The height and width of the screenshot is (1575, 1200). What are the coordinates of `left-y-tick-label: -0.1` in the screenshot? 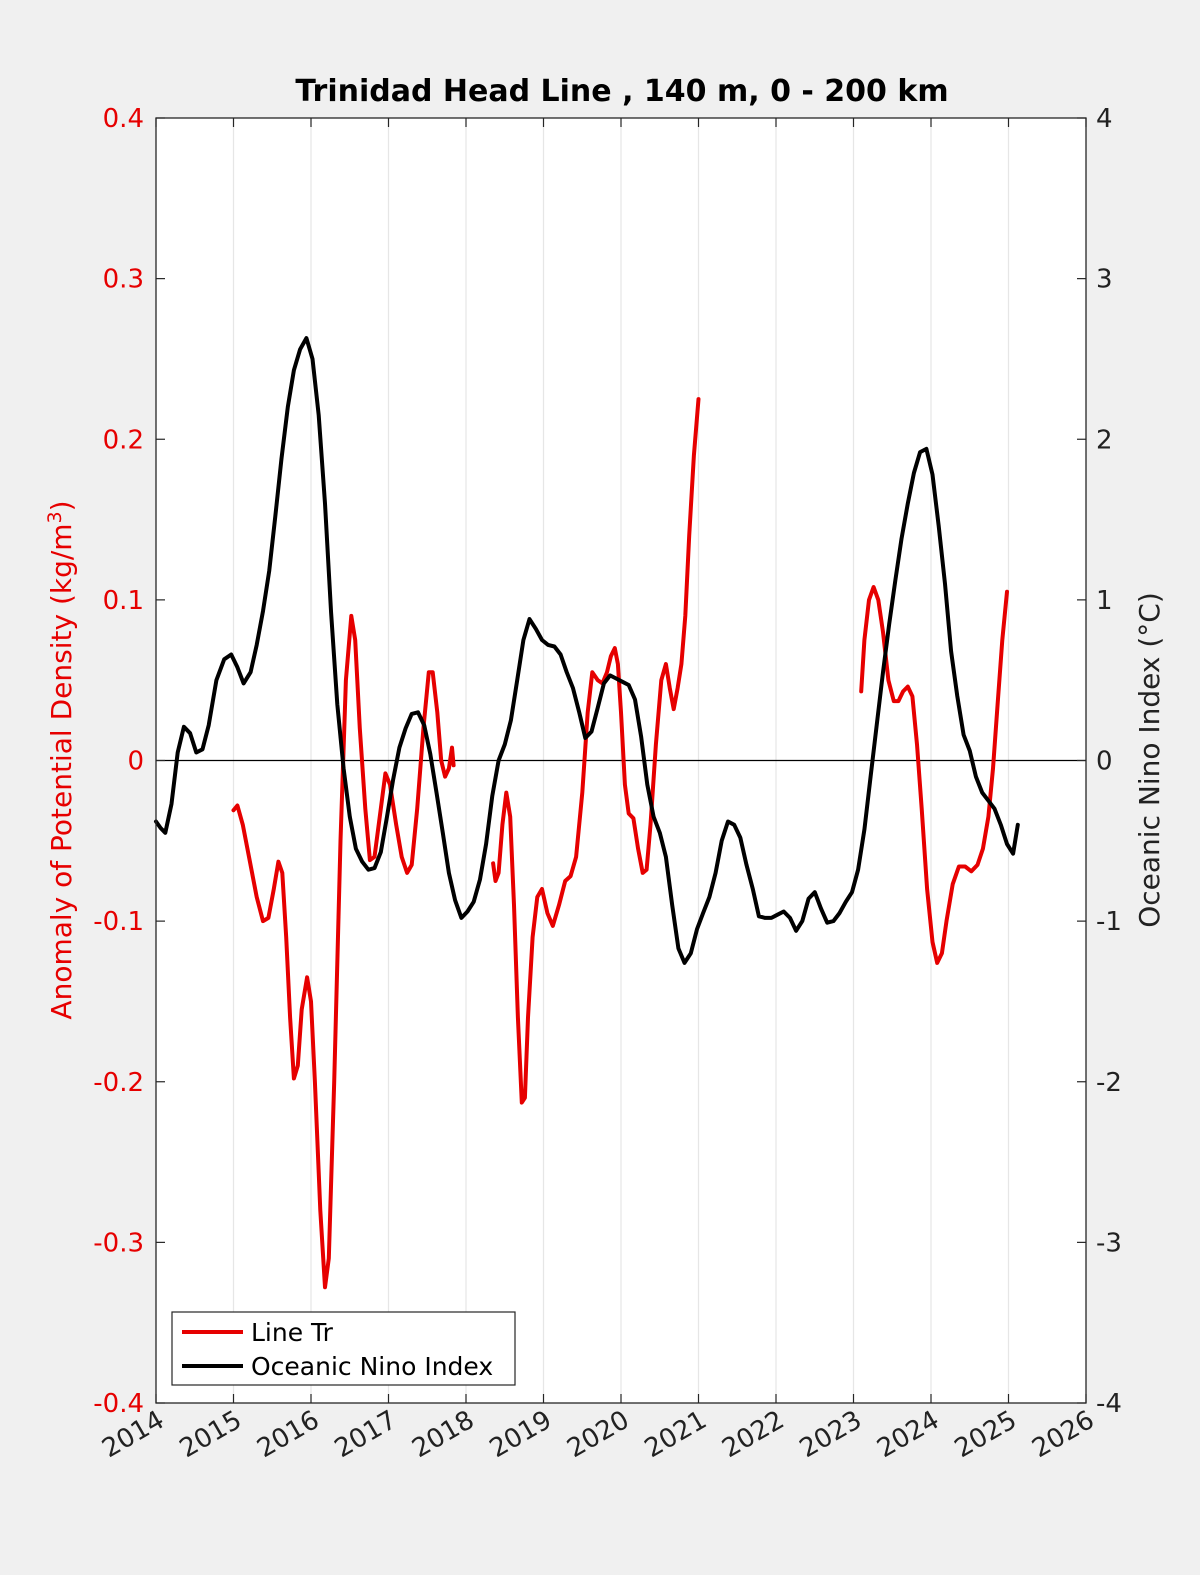 It's located at (118, 922).